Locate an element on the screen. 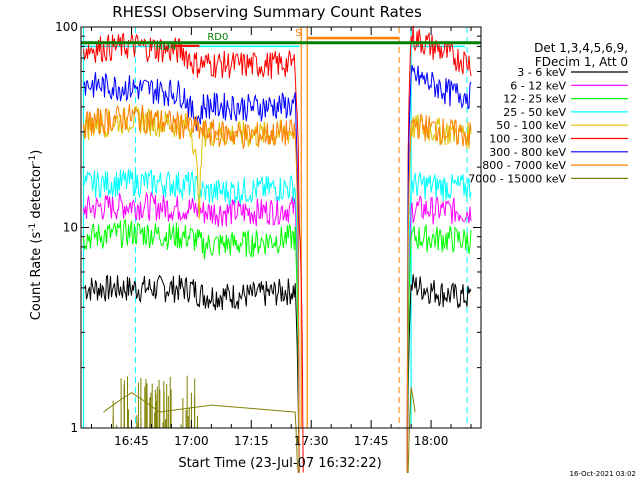  series-line is located at coordinates (259, 430).